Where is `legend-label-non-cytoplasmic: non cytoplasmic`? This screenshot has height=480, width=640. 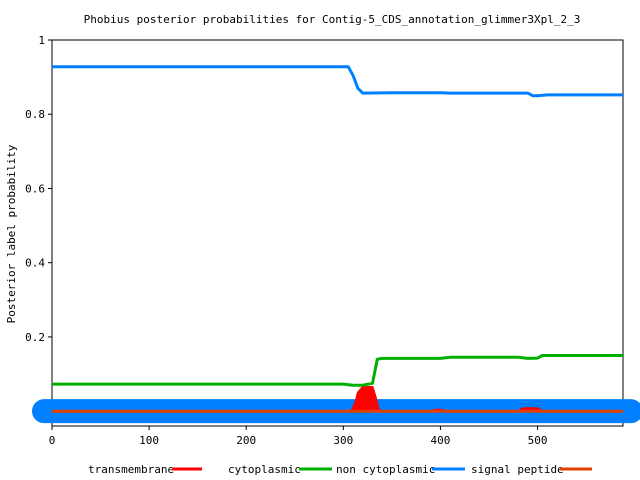 legend-label-non-cytoplasmic: non cytoplasmic is located at coordinates (385, 469).